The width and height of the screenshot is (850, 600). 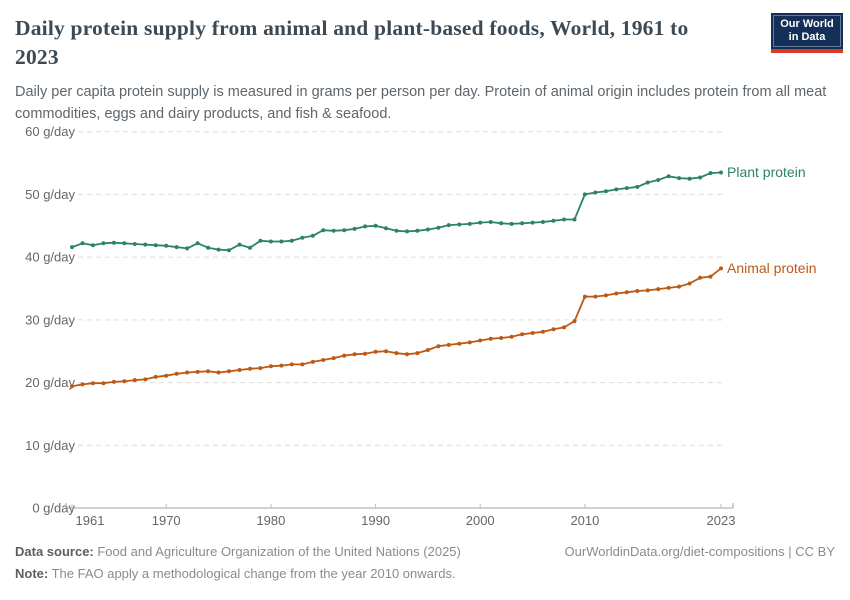 What do you see at coordinates (54, 551) in the screenshot?
I see `data-source-label: Data source:` at bounding box center [54, 551].